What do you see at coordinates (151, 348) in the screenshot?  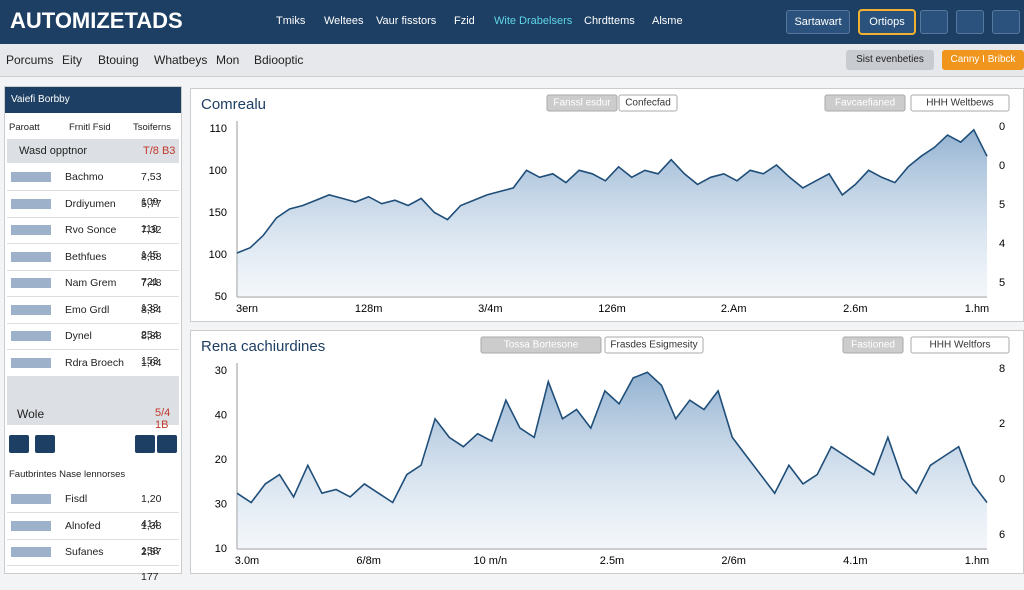 I see `row-value: 8,88 153` at bounding box center [151, 348].